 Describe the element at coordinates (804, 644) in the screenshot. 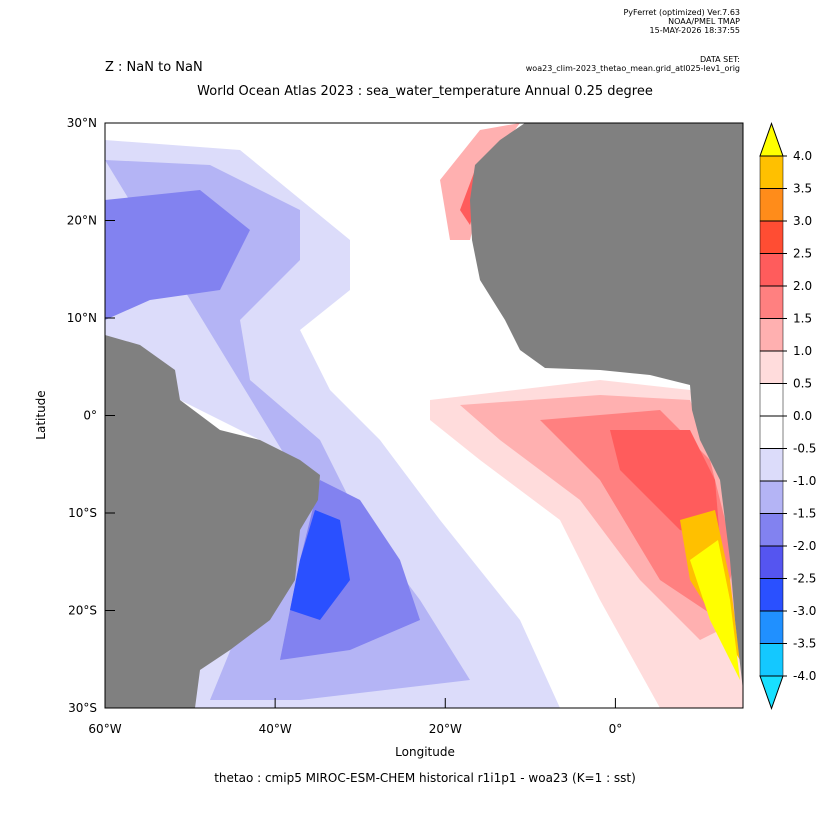

I see `colorbar-label: -3.5` at that location.